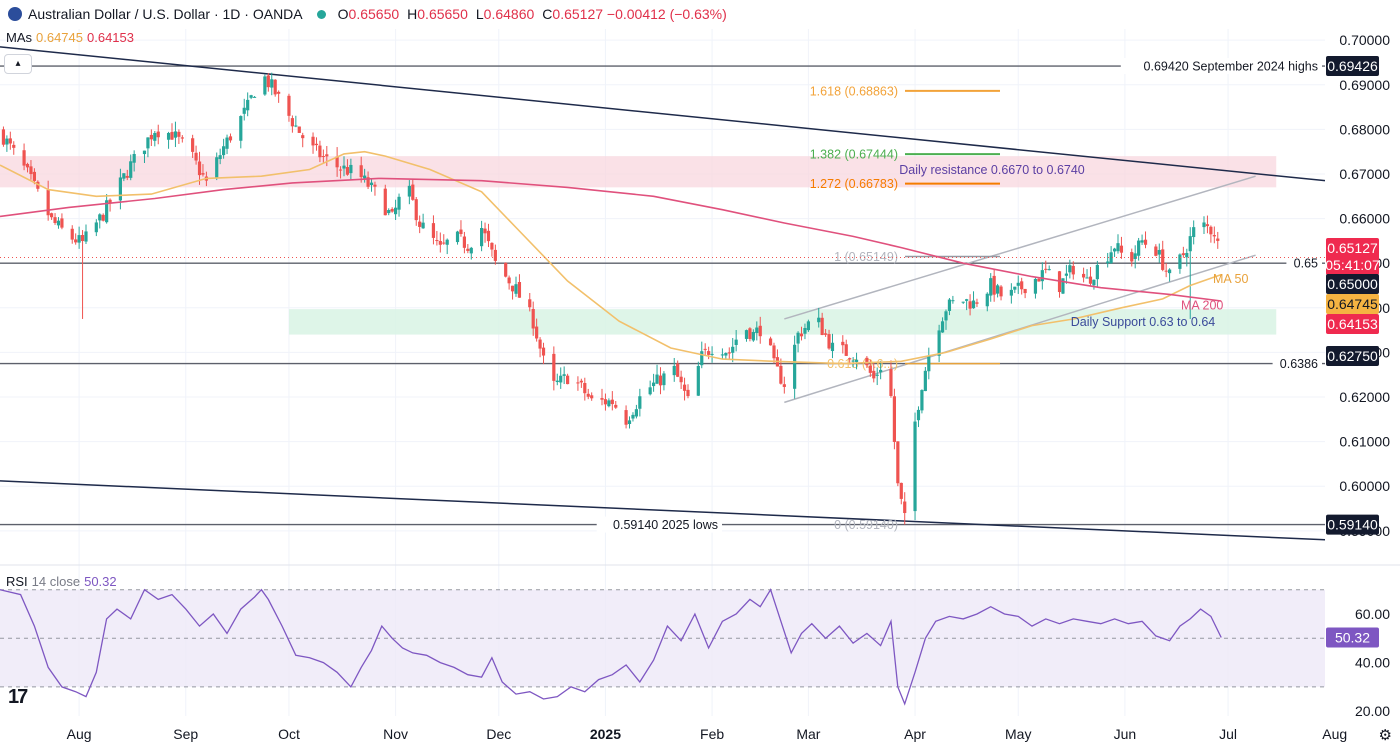 The height and width of the screenshot is (747, 1400). Describe the element at coordinates (18, 697) in the screenshot. I see `tradingview-logo-icon: 17` at that location.